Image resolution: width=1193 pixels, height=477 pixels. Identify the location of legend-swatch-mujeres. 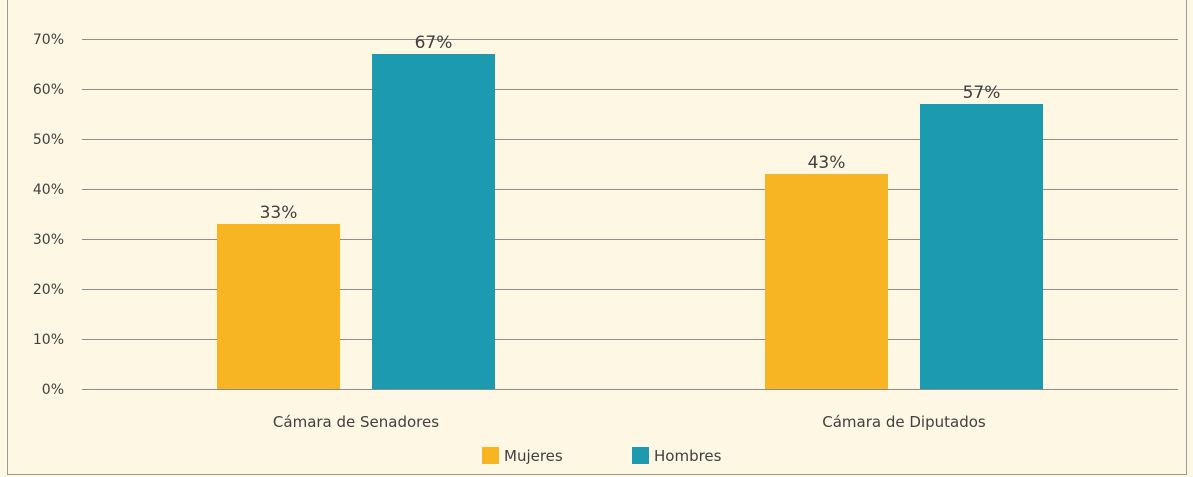
(490, 455).